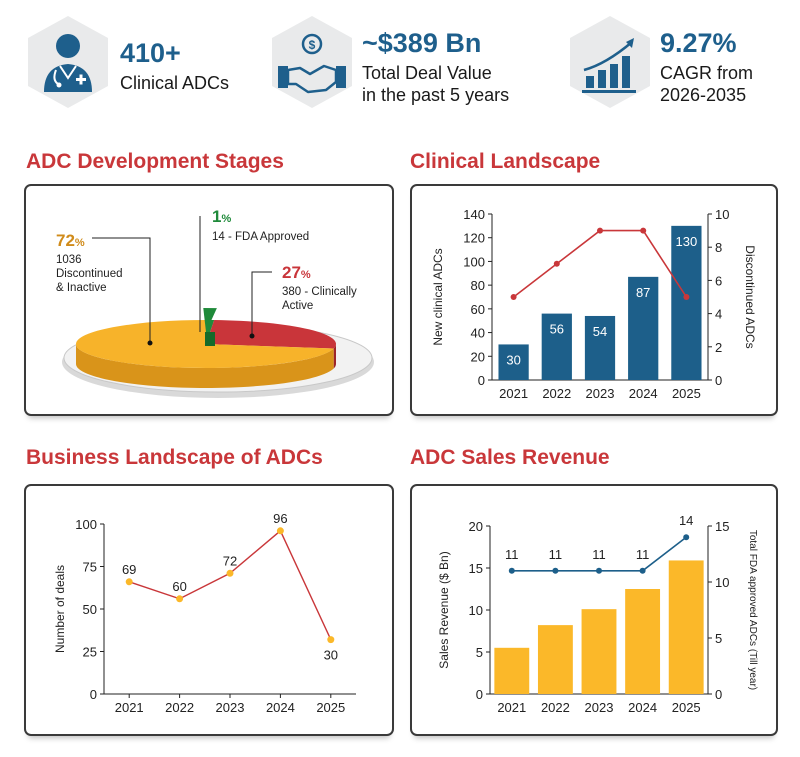 The image size is (800, 757). What do you see at coordinates (155, 161) in the screenshot?
I see `section-title-development-stages: ADC Development Stages` at bounding box center [155, 161].